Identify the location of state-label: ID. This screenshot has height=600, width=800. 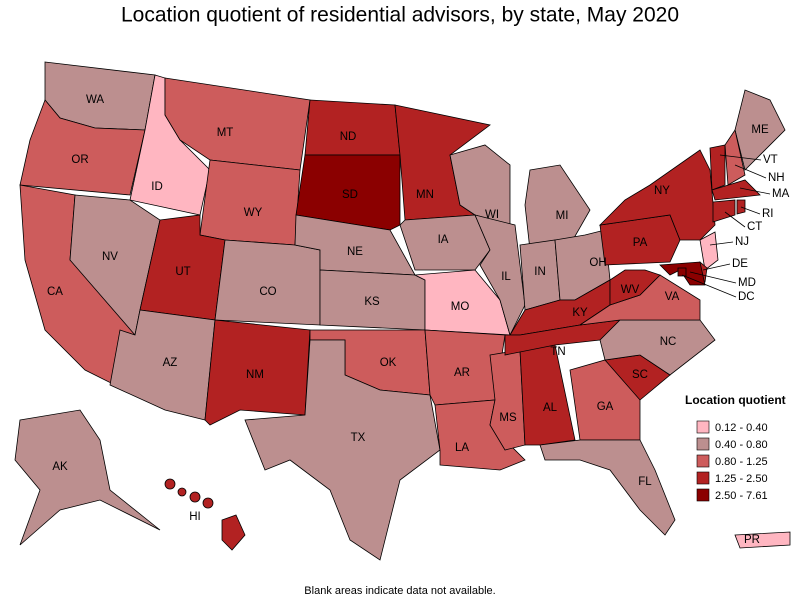
(157, 187).